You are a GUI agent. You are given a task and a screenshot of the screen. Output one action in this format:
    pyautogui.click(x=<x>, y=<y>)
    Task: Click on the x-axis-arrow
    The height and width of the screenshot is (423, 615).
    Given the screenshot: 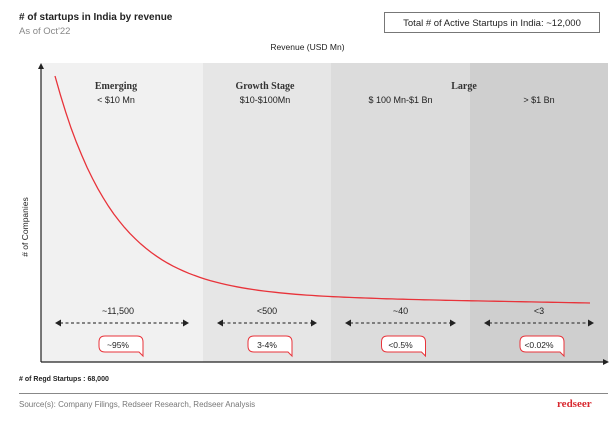 What is the action you would take?
    pyautogui.click(x=606, y=362)
    